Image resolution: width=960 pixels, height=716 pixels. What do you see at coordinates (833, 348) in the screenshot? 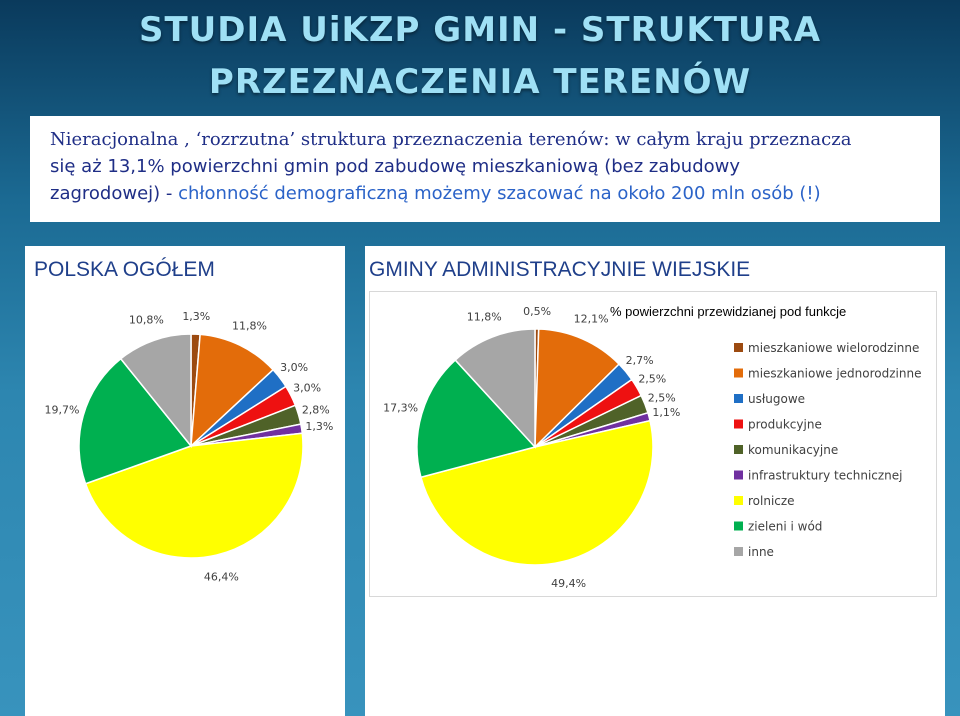
I see `legend-label-0: mieszkaniowe wielorodzinne` at bounding box center [833, 348].